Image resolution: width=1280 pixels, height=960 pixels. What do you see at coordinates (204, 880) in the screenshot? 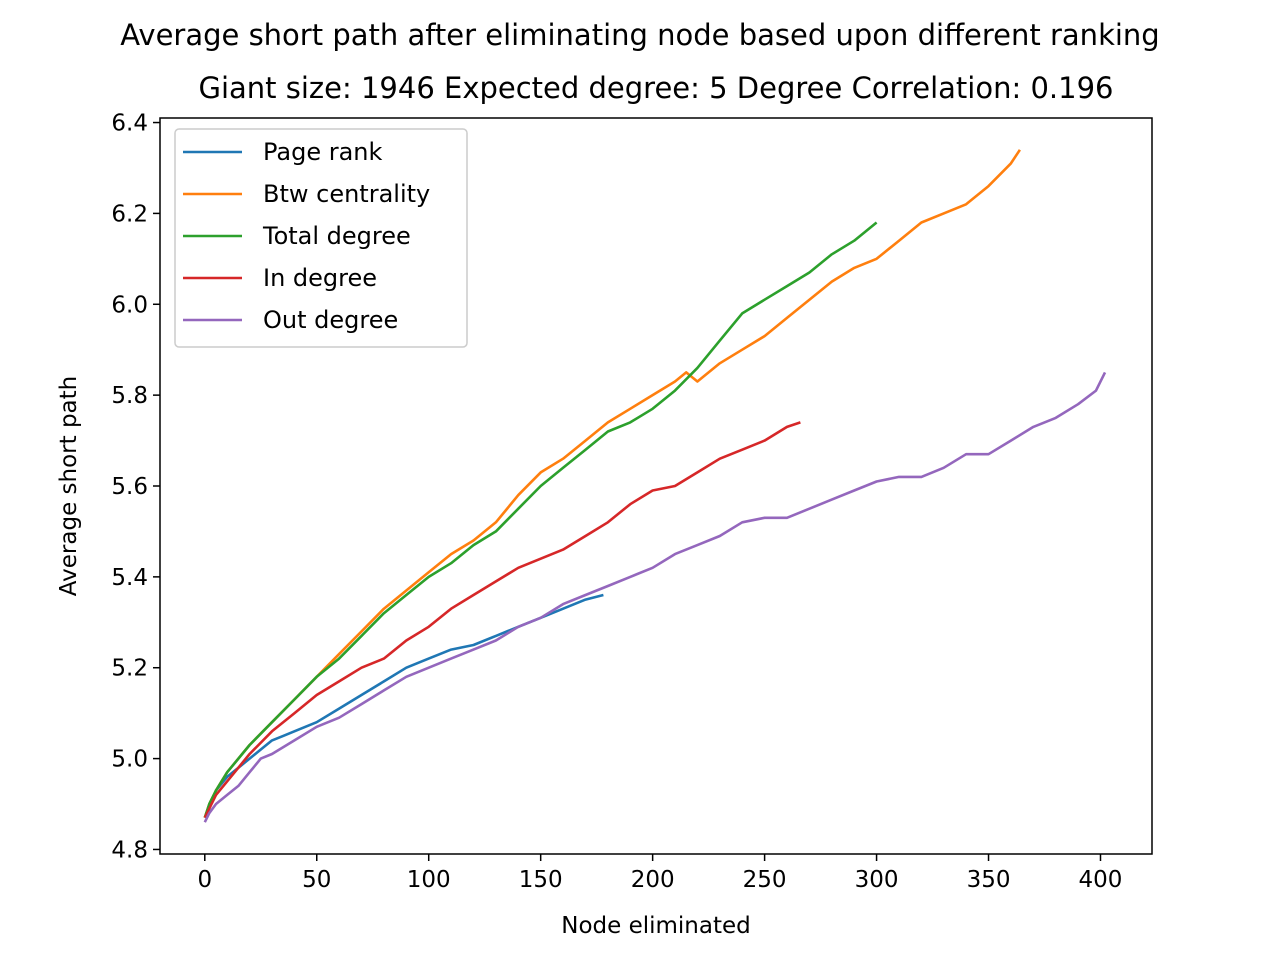
I see `x-tick-label: 0` at bounding box center [204, 880].